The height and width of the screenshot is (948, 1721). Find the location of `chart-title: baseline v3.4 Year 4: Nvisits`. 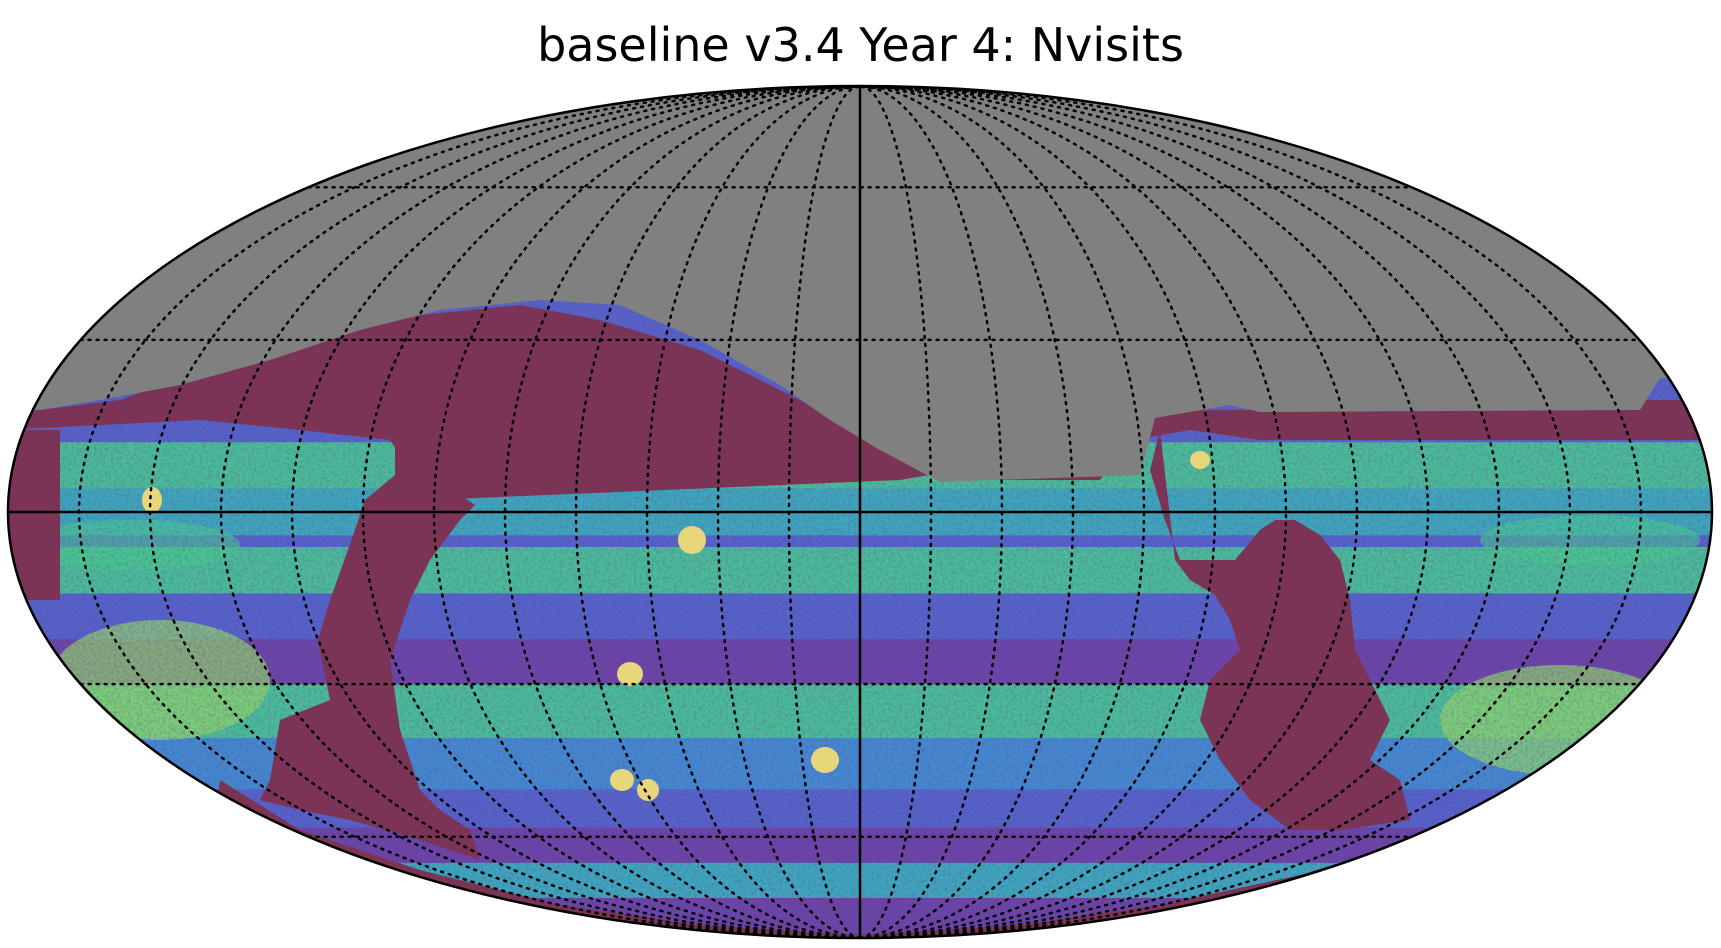

chart-title: baseline v3.4 Year 4: Nvisits is located at coordinates (860, 45).